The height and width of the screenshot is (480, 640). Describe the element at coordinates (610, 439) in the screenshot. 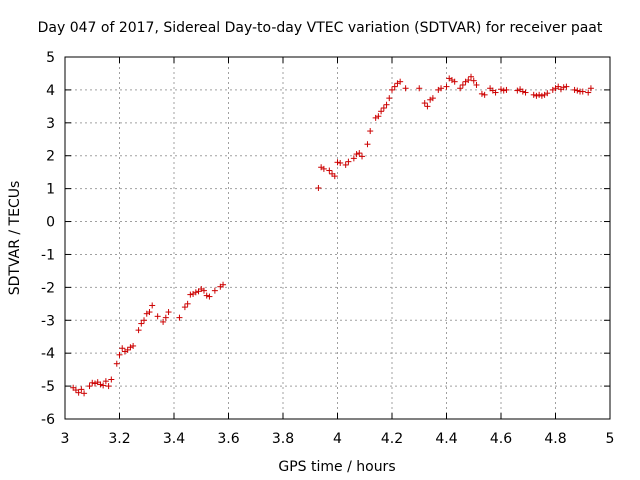

I see `x-tick-label: 5` at that location.